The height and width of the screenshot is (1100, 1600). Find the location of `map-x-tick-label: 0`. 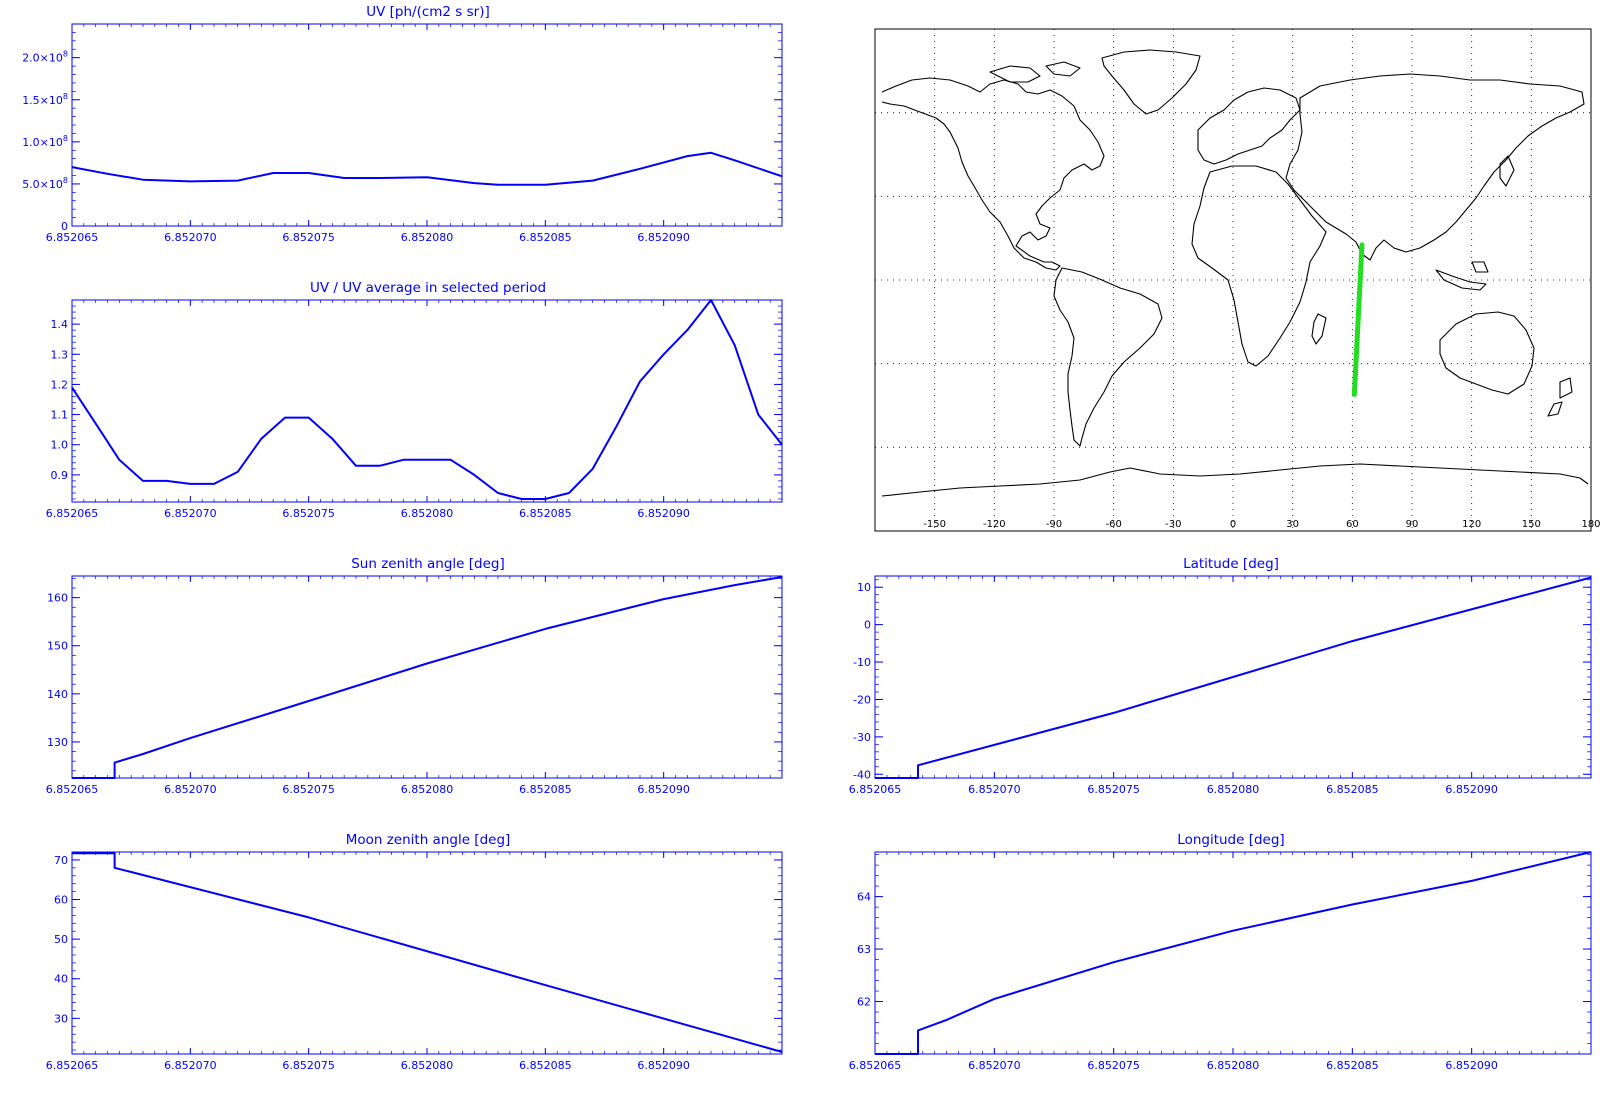

map-x-tick-label: 0 is located at coordinates (1233, 524).